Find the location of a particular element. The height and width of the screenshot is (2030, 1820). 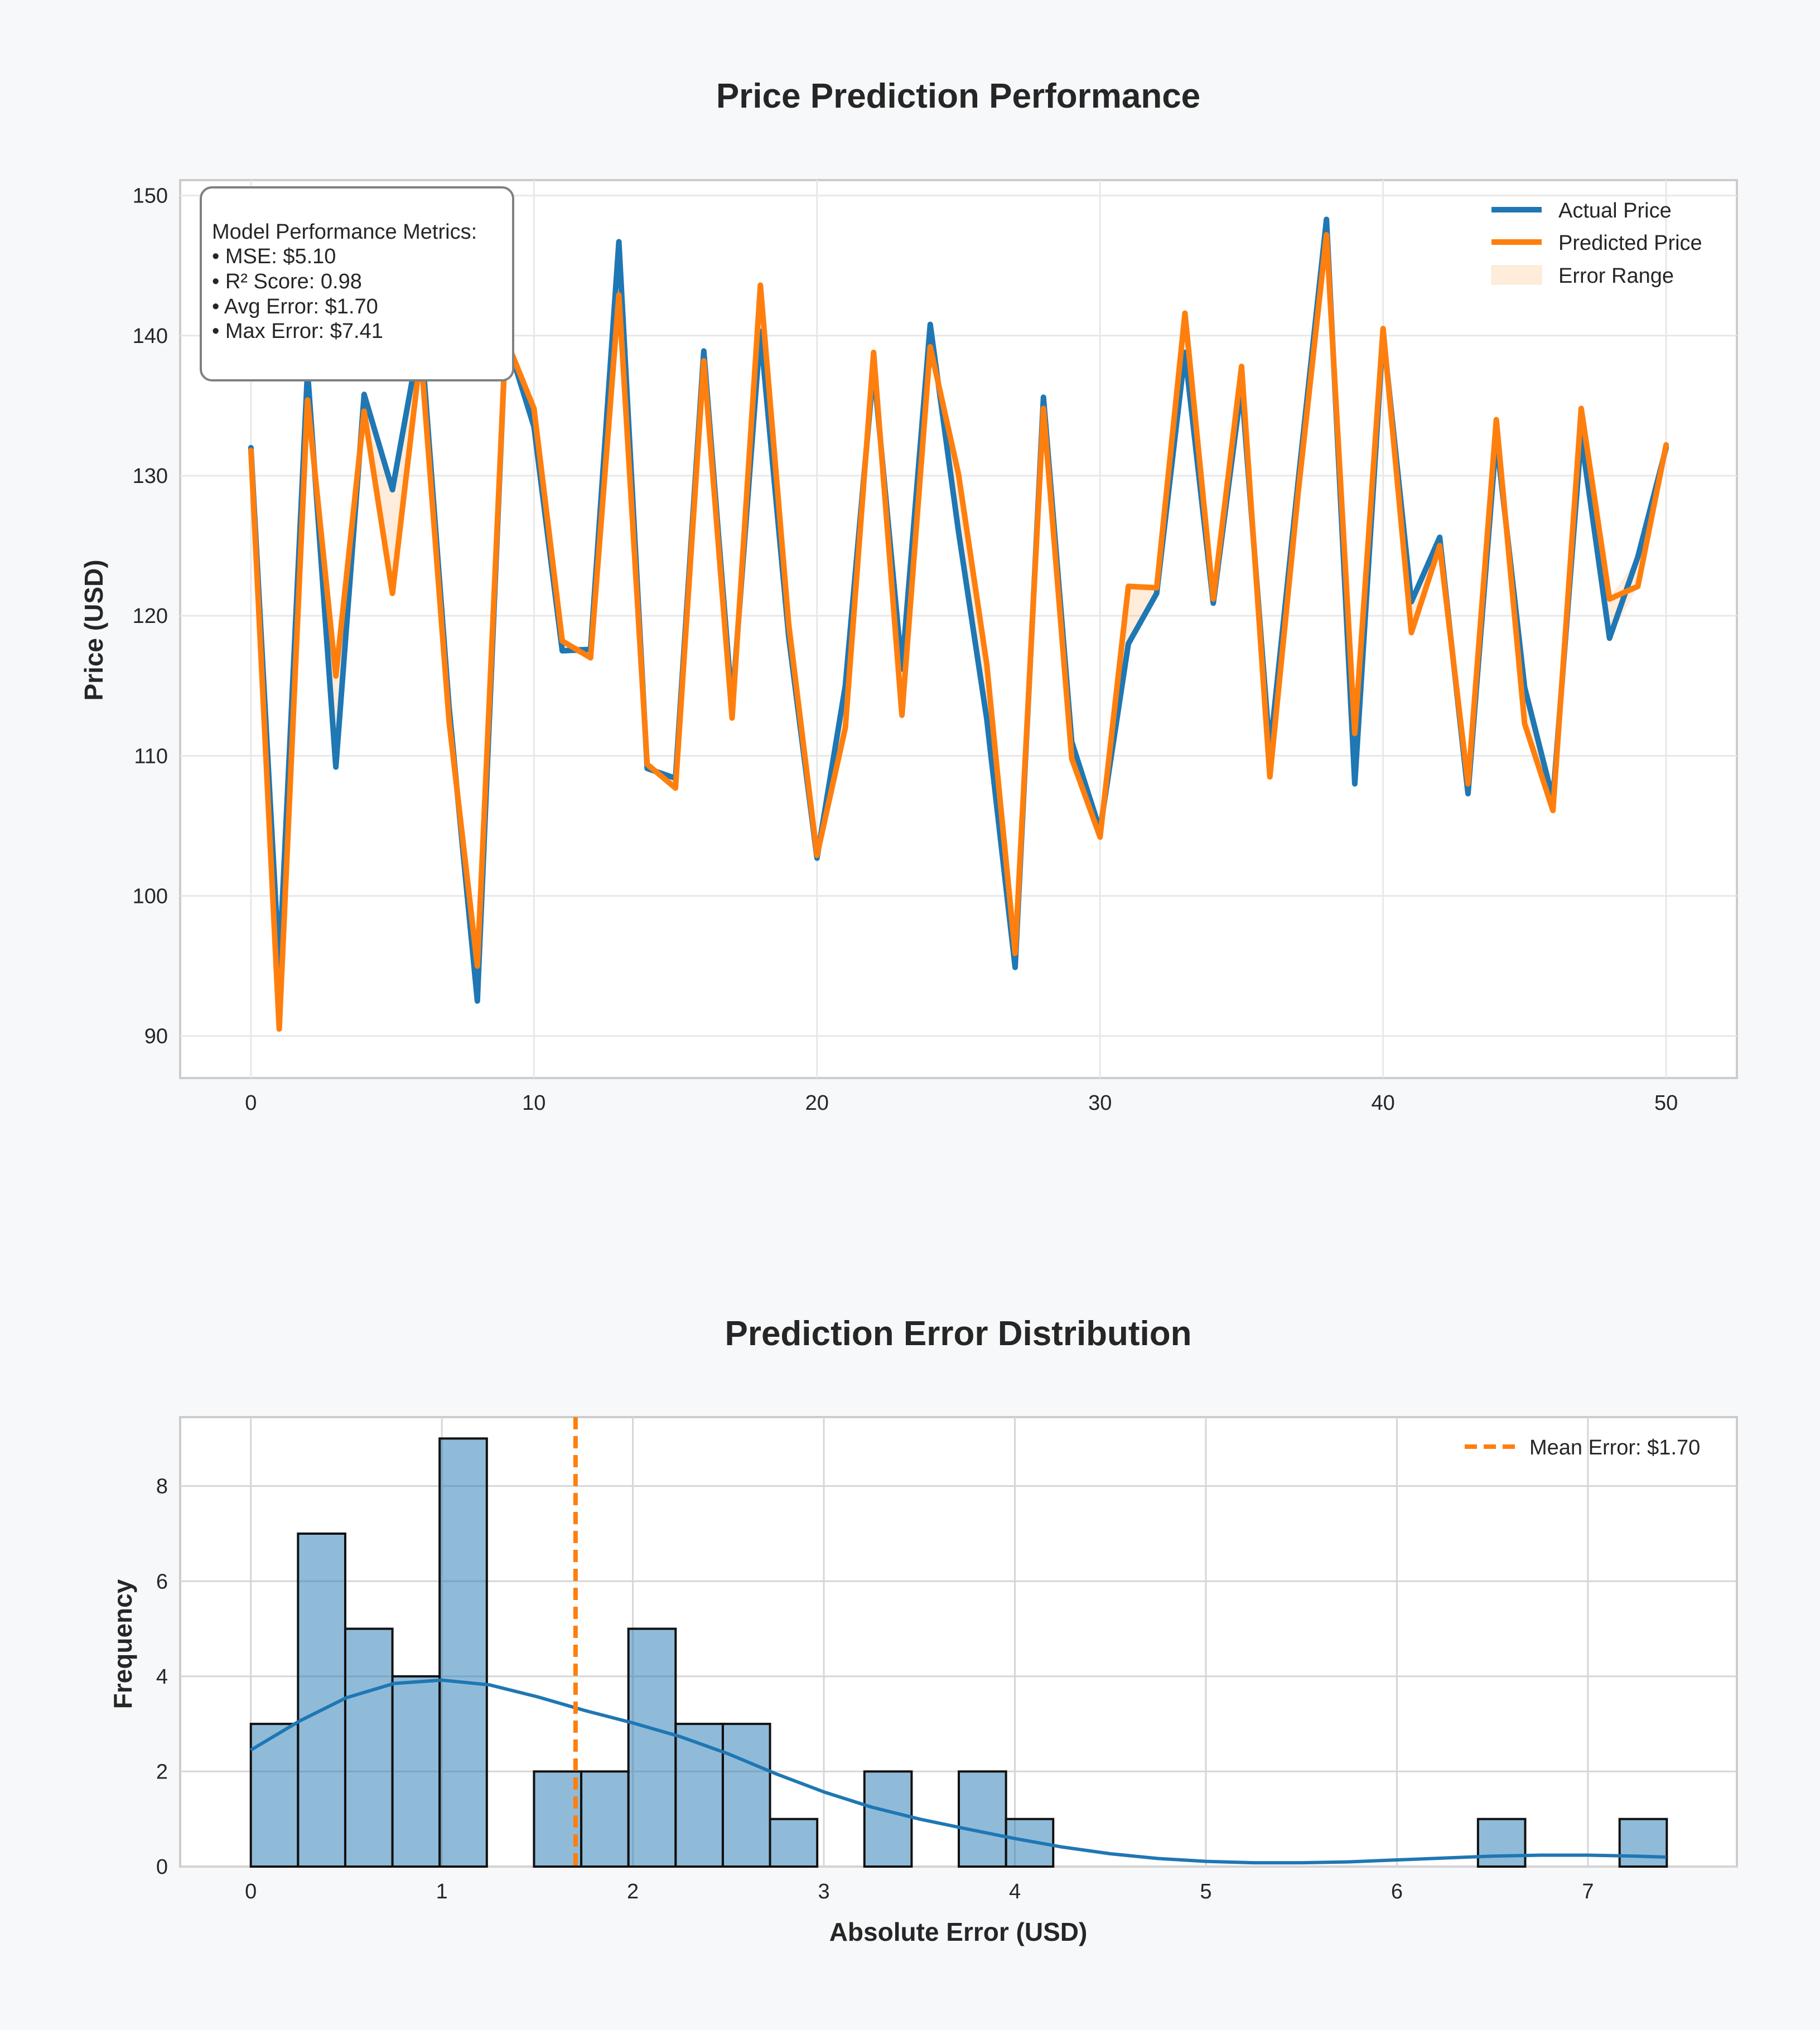

line-chart-x-ticks: 0 10 20 30 40 50 is located at coordinates (961, 1103).